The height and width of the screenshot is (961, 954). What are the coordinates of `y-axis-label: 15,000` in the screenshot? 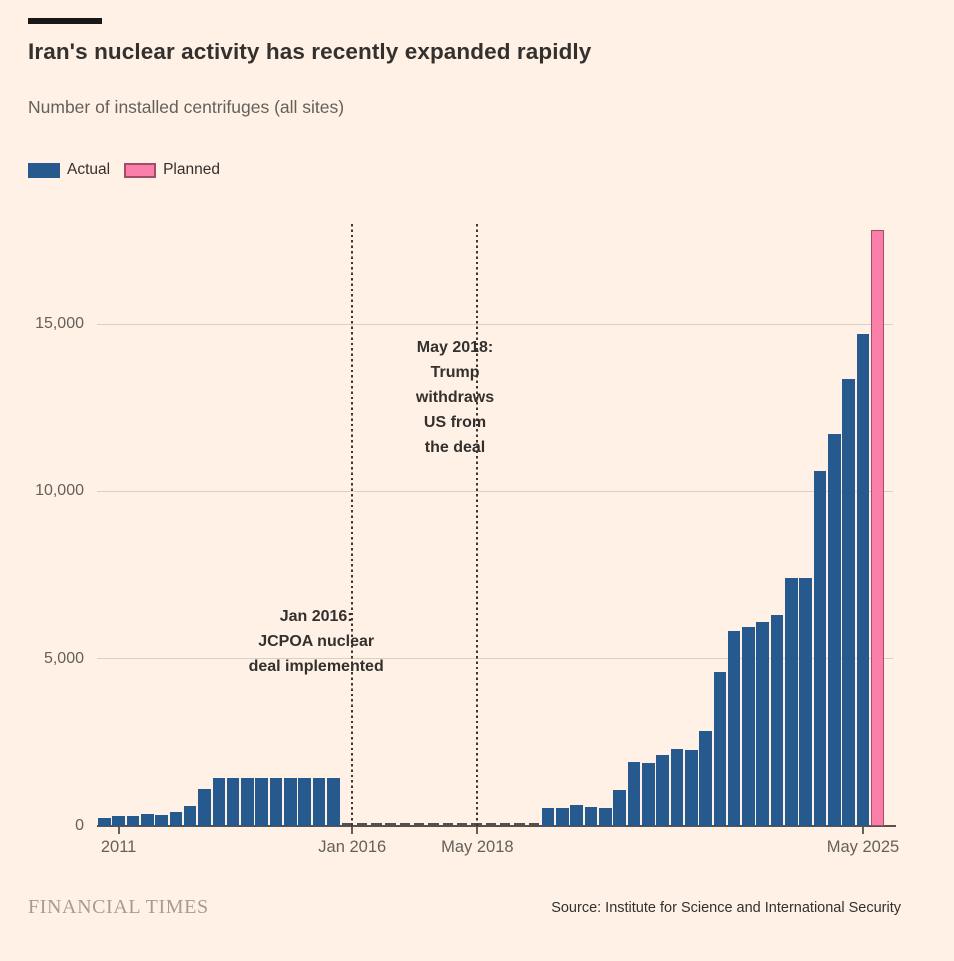 It's located at (59, 323).